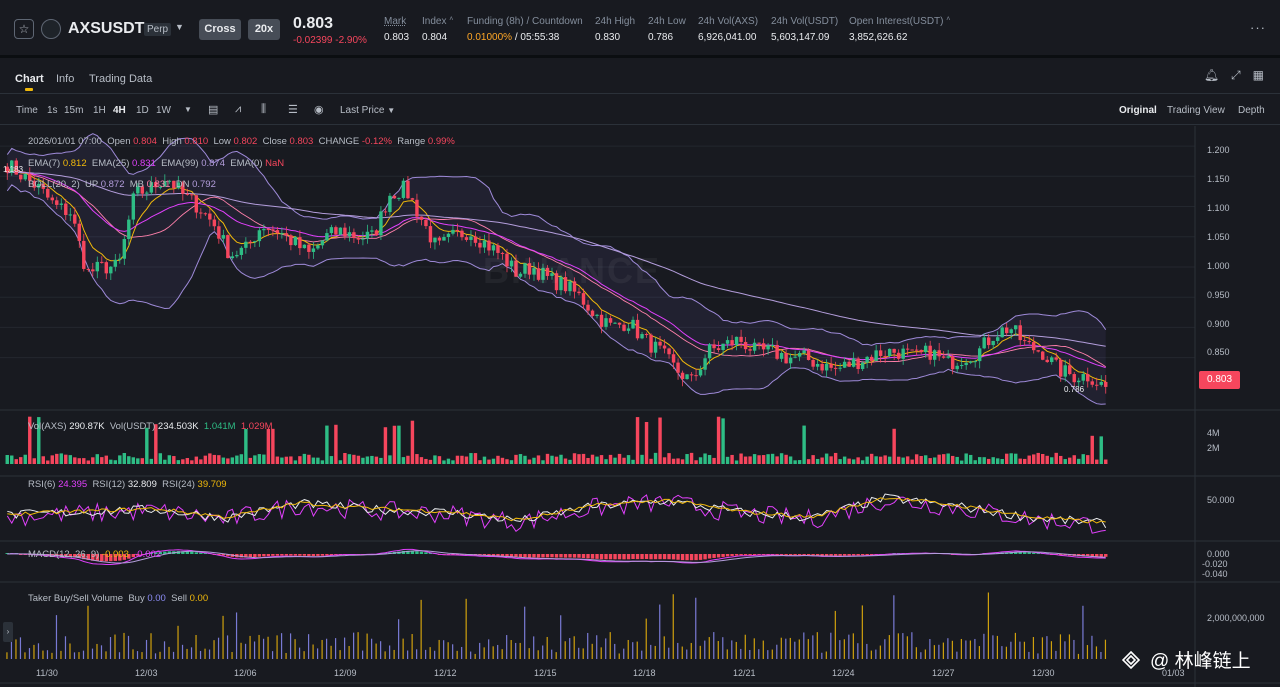 The image size is (1280, 687). What do you see at coordinates (238, 109) in the screenshot?
I see `indicator-chart-icon: ⩘` at bounding box center [238, 109].